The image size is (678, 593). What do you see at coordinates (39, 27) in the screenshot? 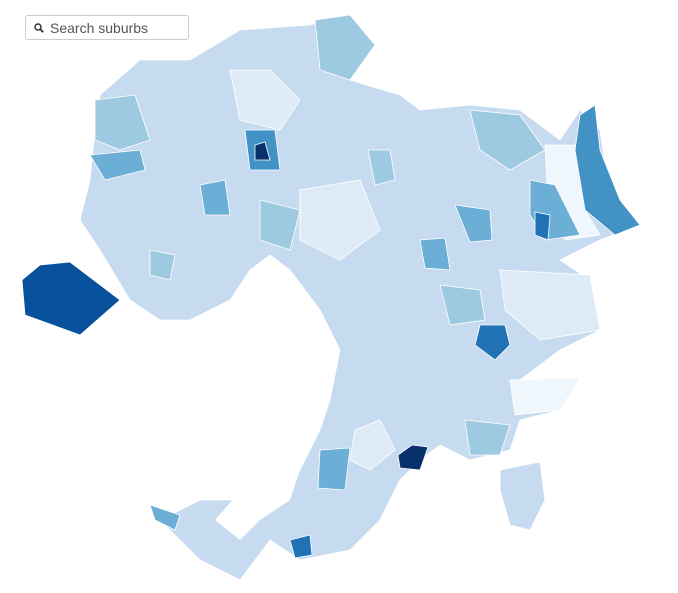
I see `search-icon` at bounding box center [39, 27].